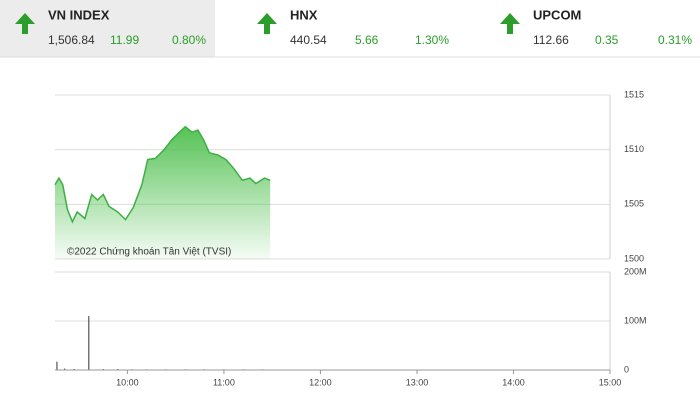  What do you see at coordinates (610, 382) in the screenshot?
I see `x-tick-label: 15:00` at bounding box center [610, 382].